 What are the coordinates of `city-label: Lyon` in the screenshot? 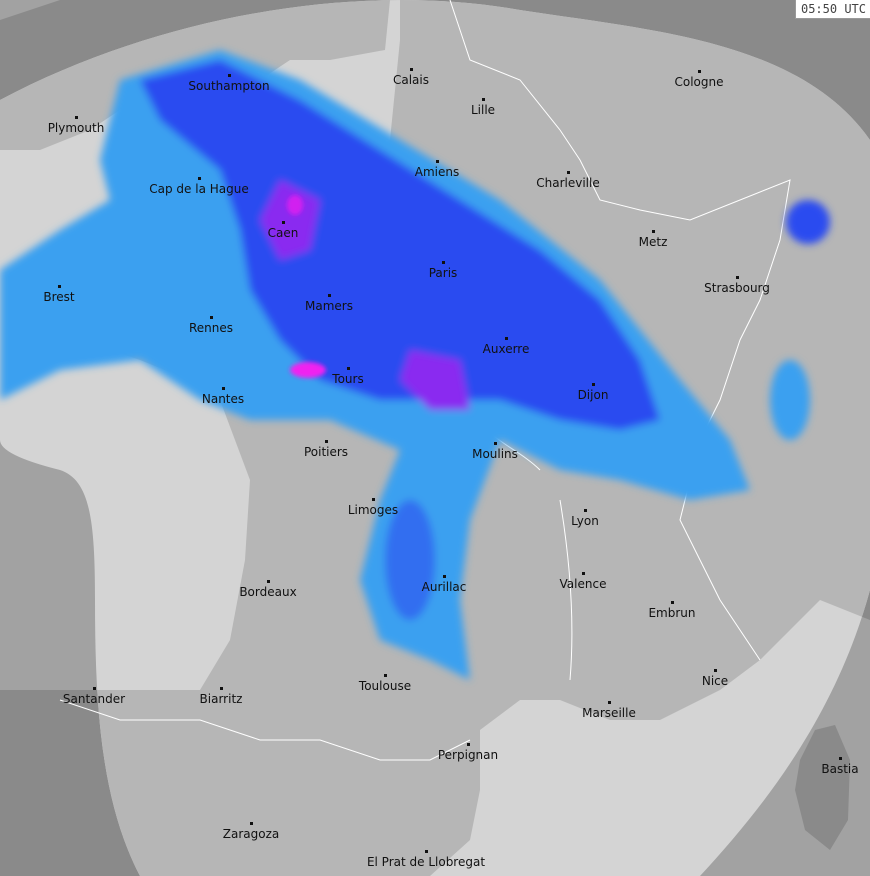 It's located at (585, 521).